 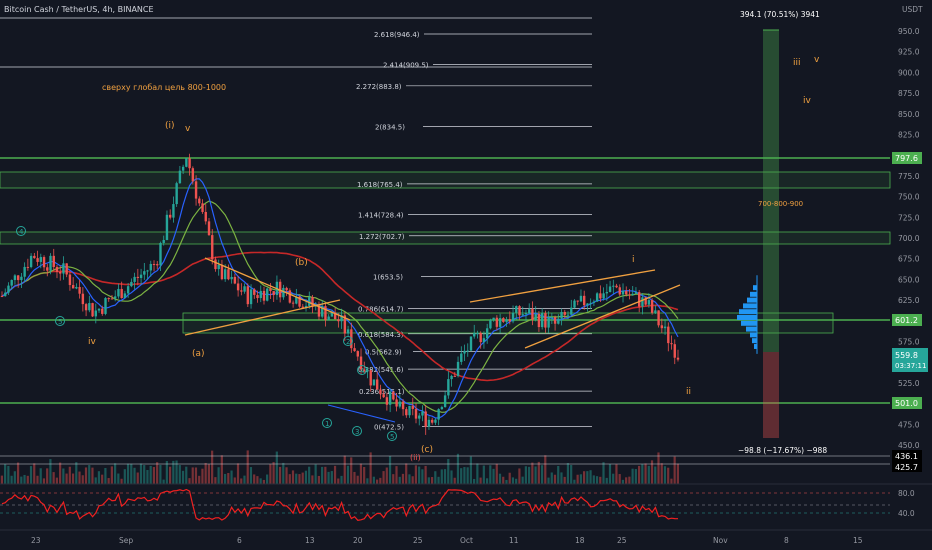 I want to click on trendline-up-a, so click(x=262, y=317).